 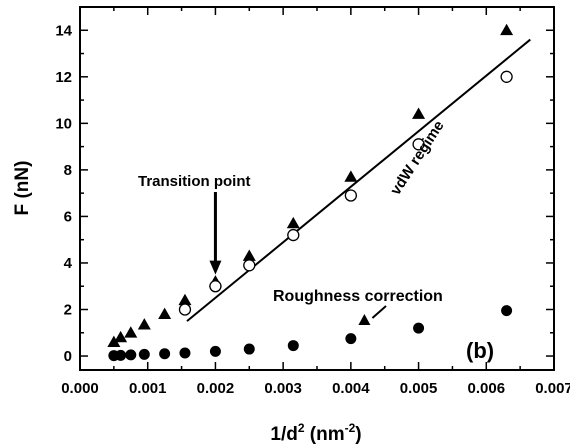 I want to click on x-axis-title-sup: 2, so click(x=301, y=428).